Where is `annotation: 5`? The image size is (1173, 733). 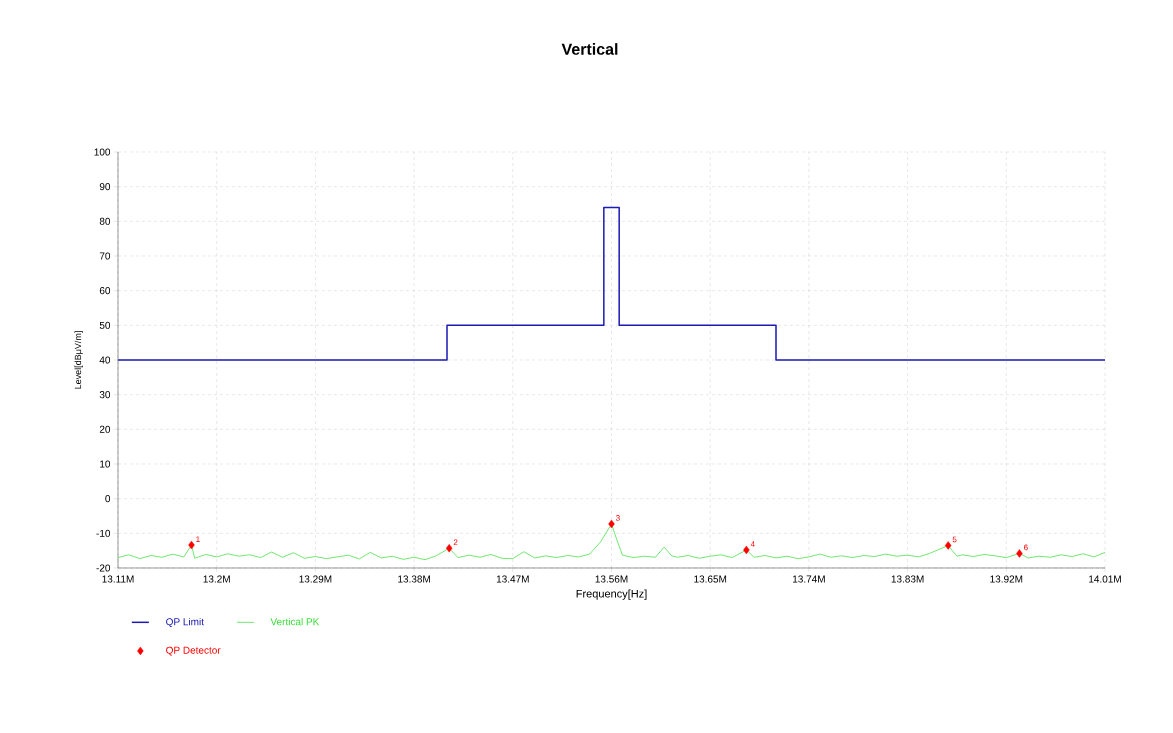 annotation: 5 is located at coordinates (954, 539).